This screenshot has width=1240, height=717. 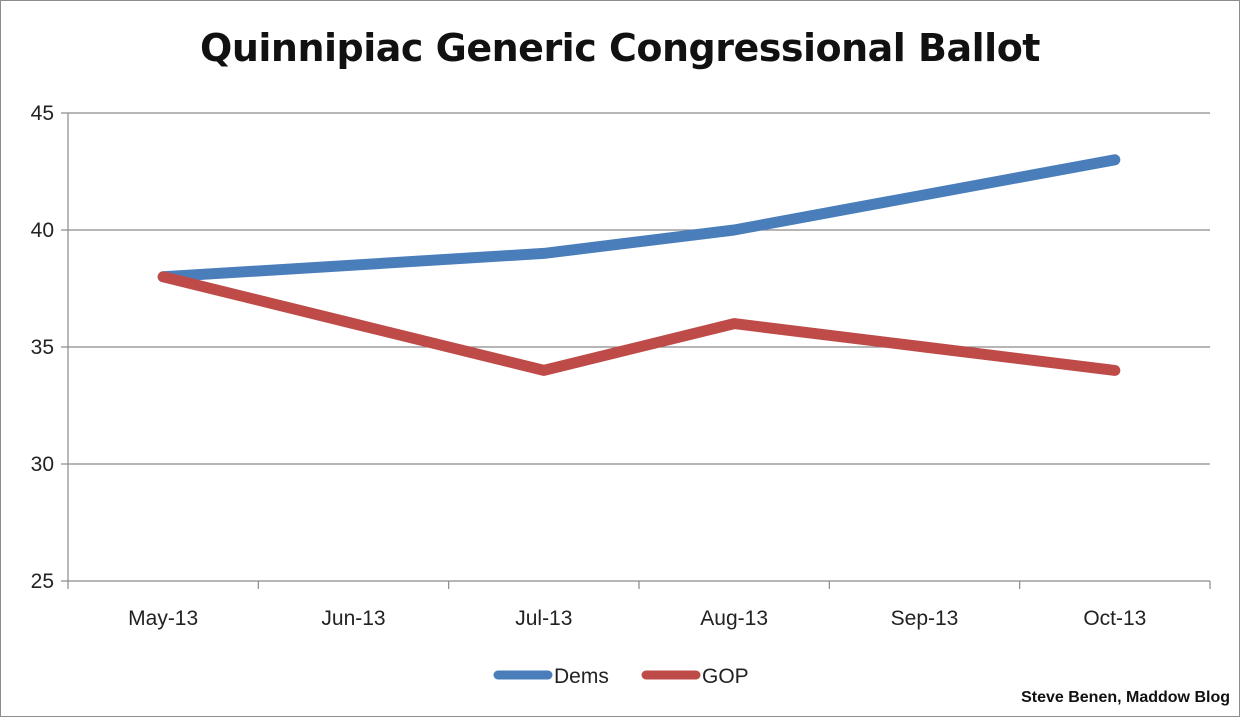 I want to click on x-tick-label: May-13, so click(x=163, y=618).